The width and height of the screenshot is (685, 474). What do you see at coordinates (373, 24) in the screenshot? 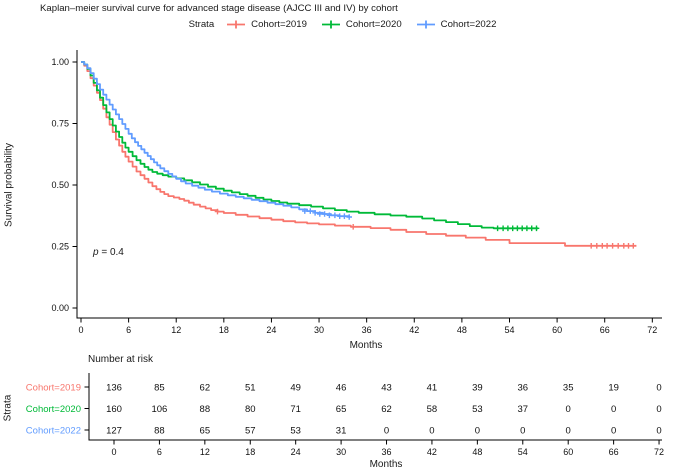
I see `legend-label-cohort-2020: Cohort=2020` at bounding box center [373, 24].